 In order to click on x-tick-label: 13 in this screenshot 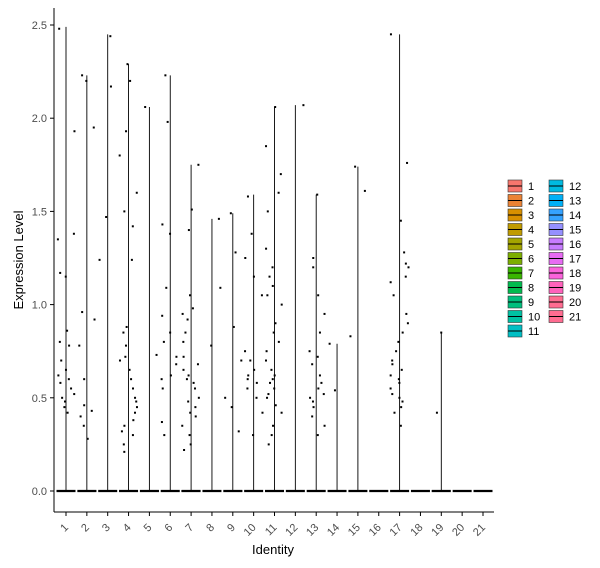, I will do `click(312, 530)`.